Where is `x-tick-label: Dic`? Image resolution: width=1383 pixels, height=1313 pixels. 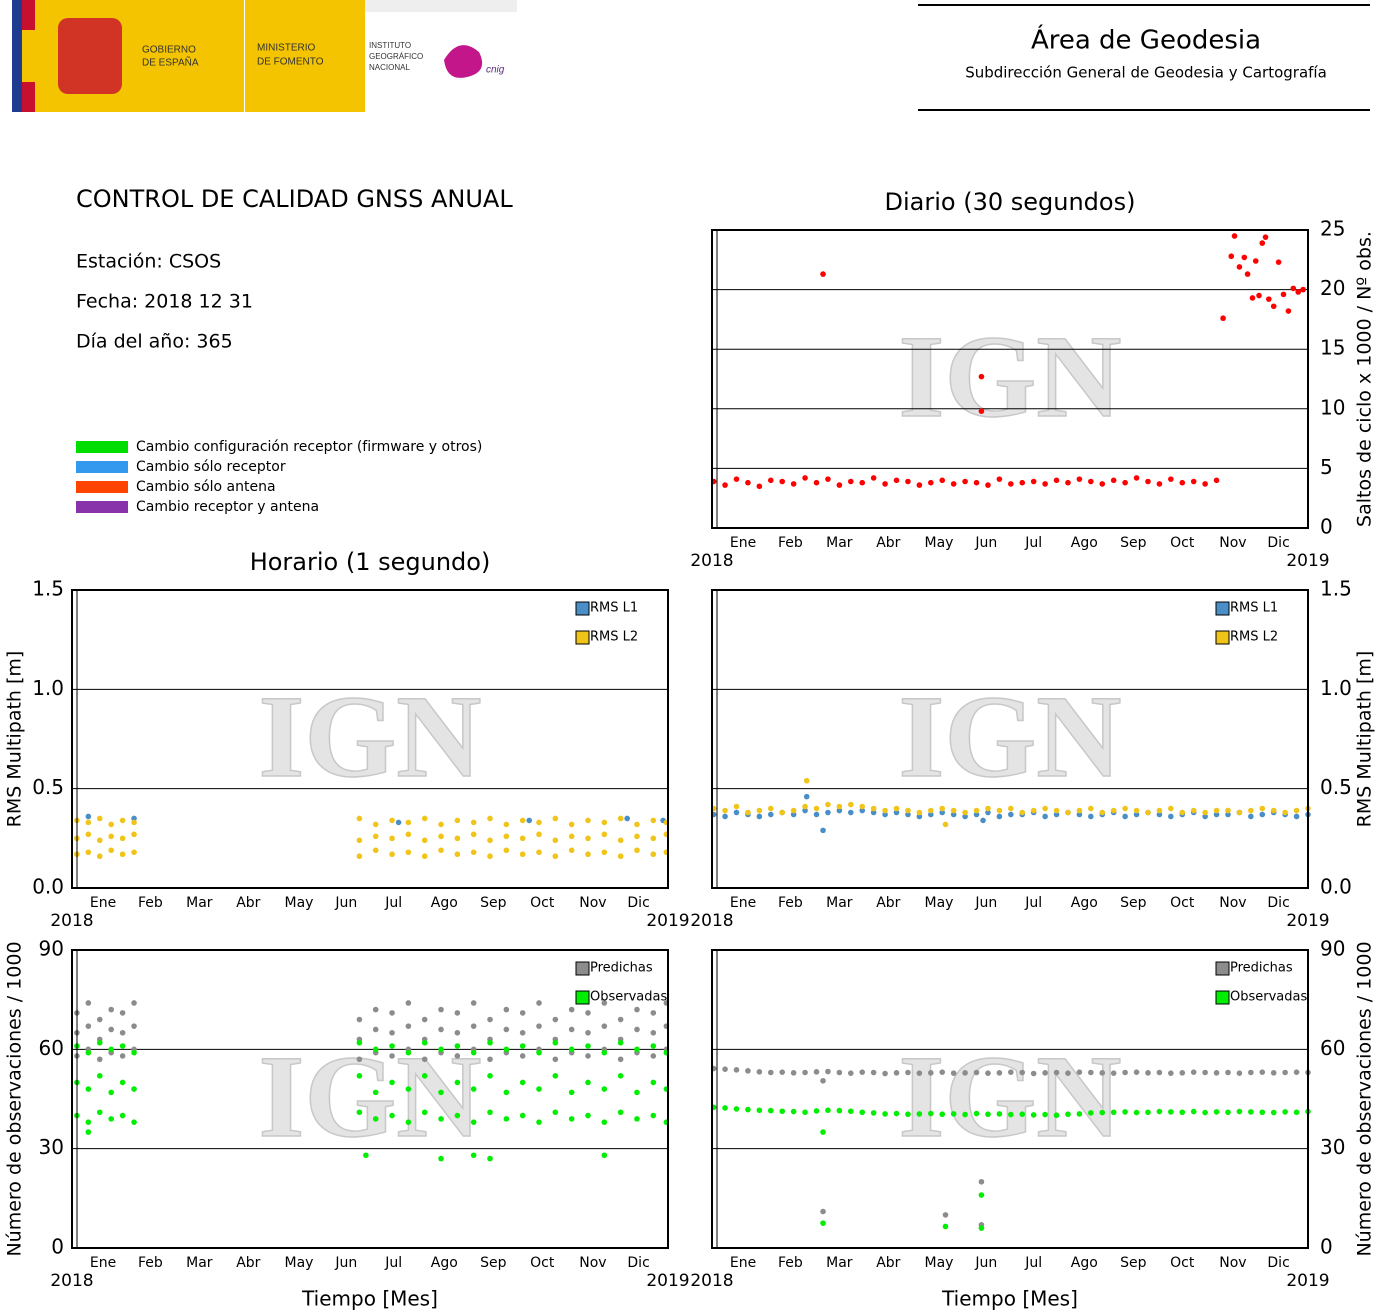
x-tick-label: Dic is located at coordinates (1278, 543).